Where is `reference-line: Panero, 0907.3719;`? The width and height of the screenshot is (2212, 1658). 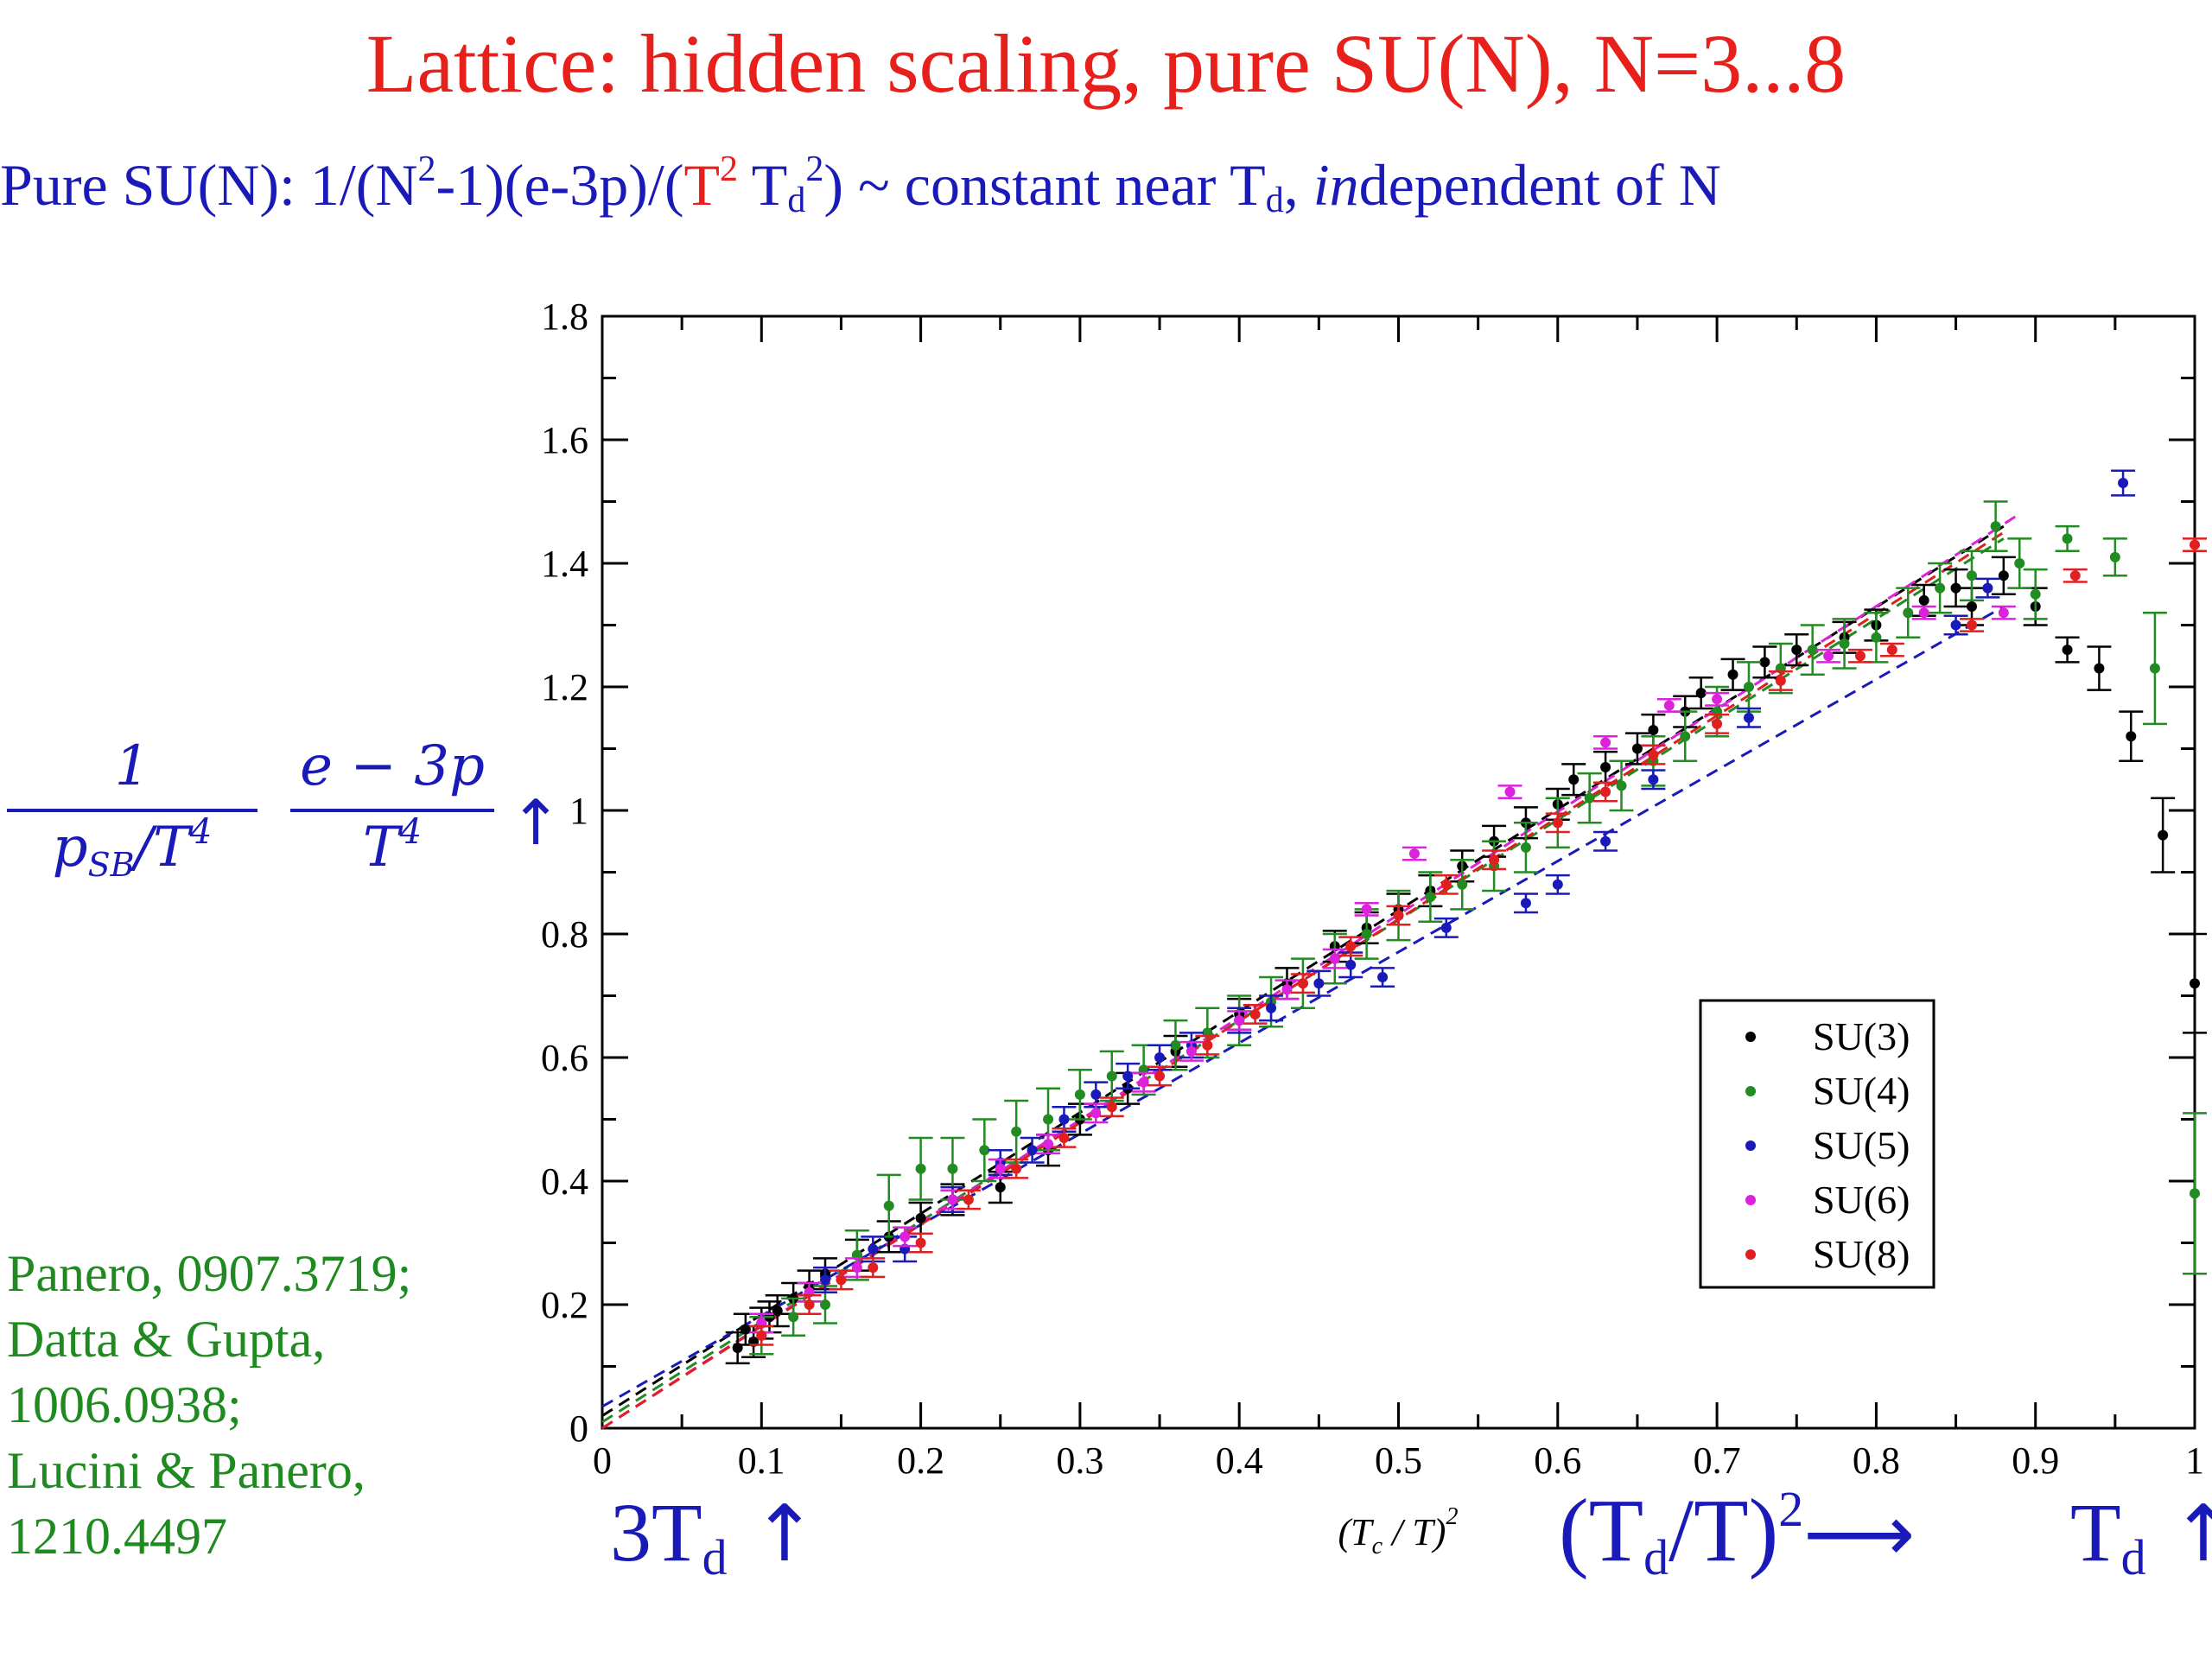
reference-line: Panero, 0907.3719; is located at coordinates (209, 1273).